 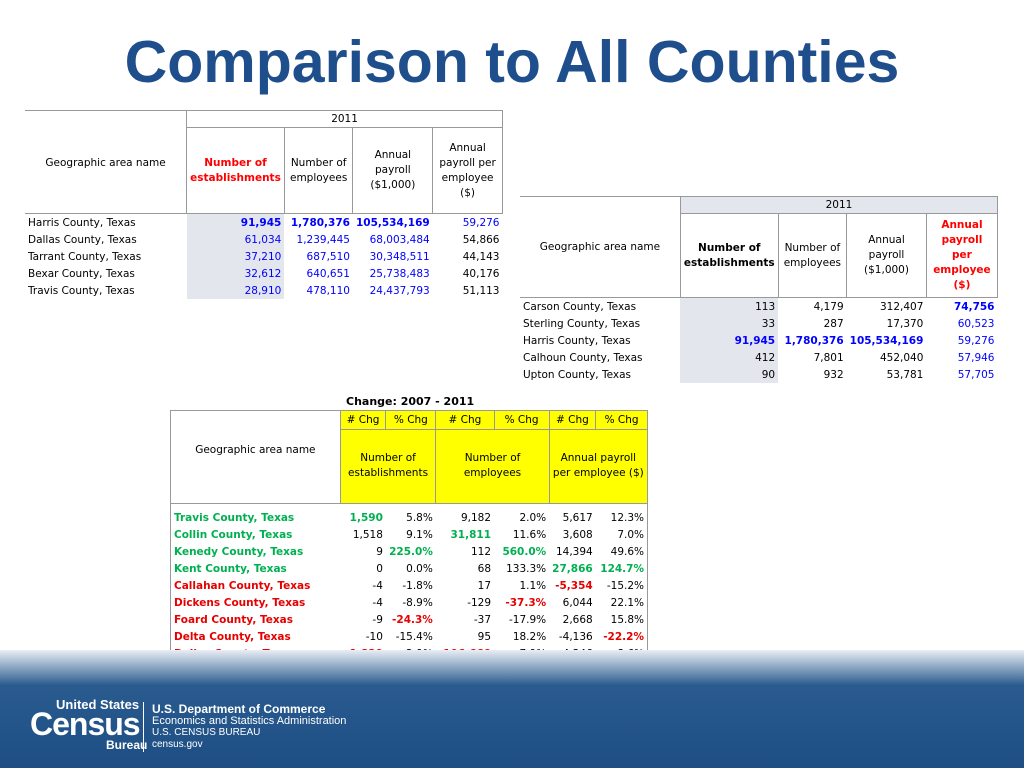 What do you see at coordinates (621, 518) in the screenshot?
I see `change-value: 12.3%` at bounding box center [621, 518].